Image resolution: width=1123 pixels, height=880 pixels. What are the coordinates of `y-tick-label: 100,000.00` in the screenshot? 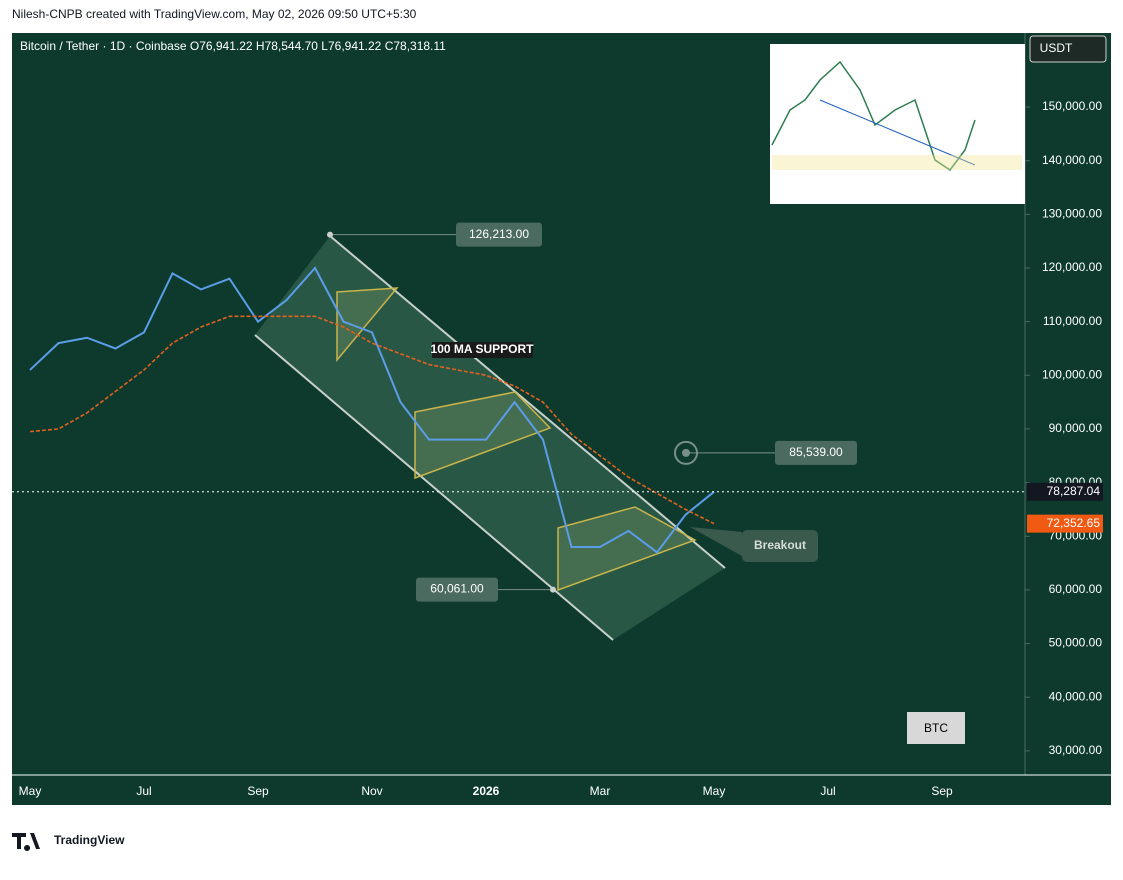 It's located at (1072, 374).